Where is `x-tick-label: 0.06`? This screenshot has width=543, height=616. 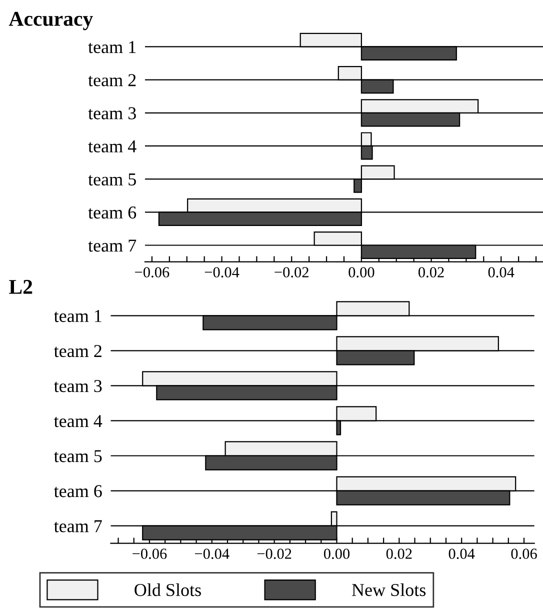
x-tick-label: 0.06 is located at coordinates (524, 553).